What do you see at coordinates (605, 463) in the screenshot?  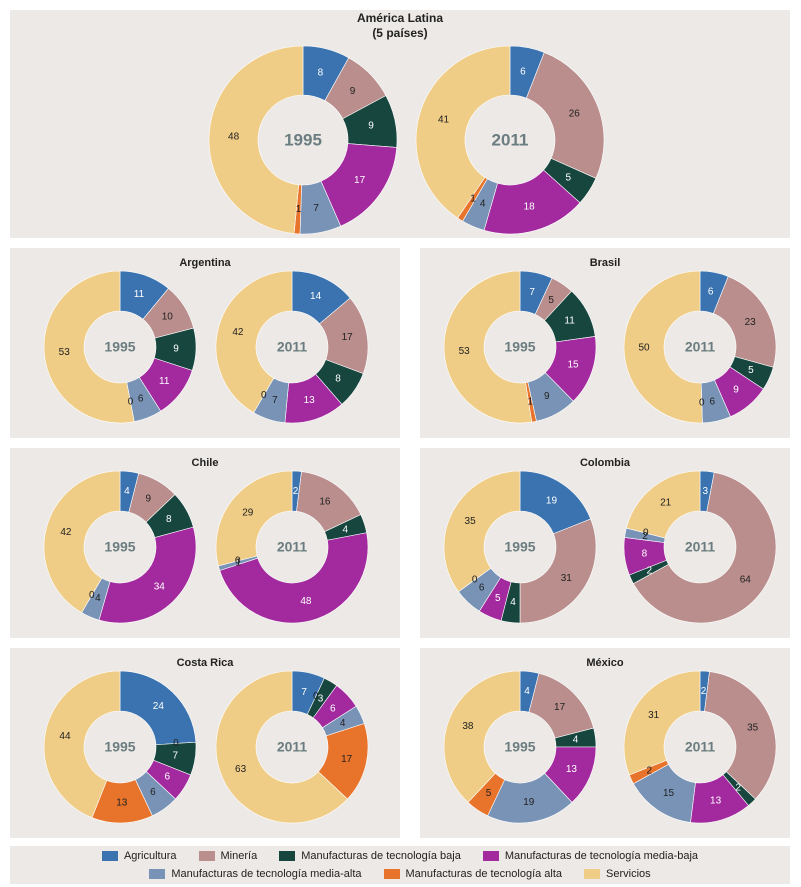 I see `chart-title: Colombia` at bounding box center [605, 463].